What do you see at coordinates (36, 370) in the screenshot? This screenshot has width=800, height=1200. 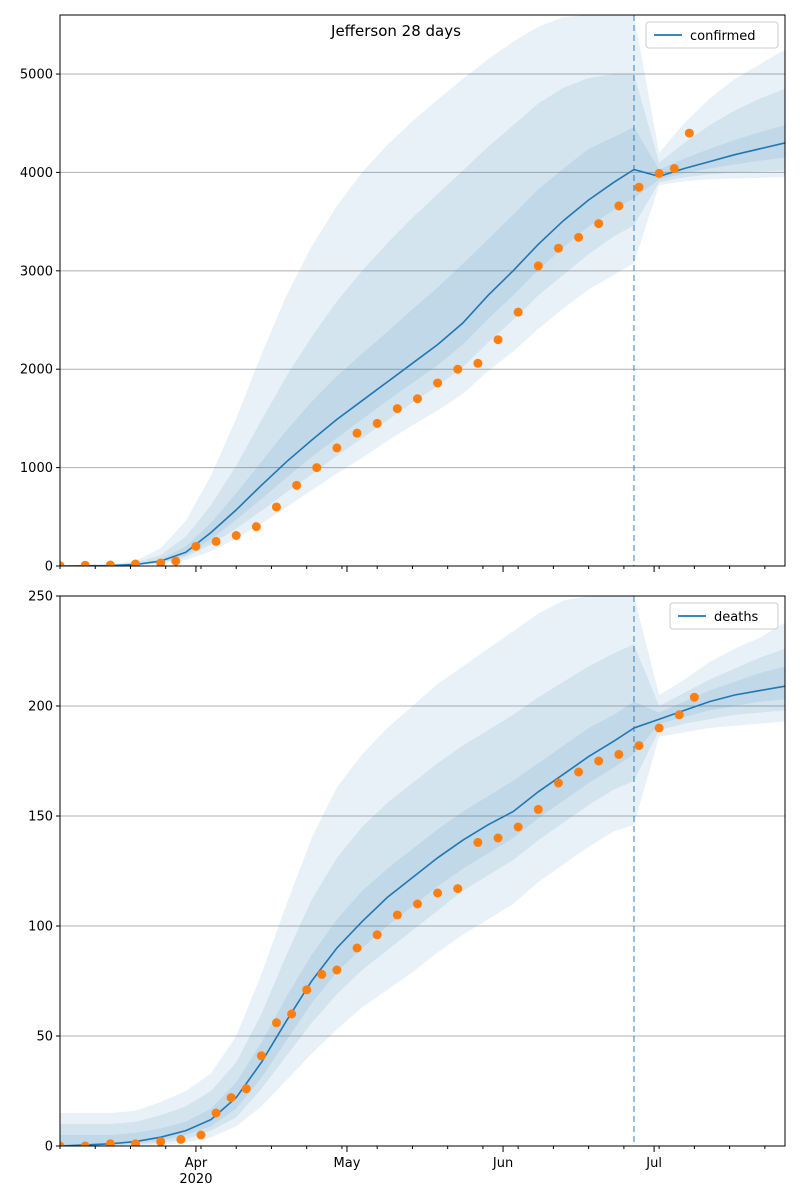 I see `y-tick-label: 2000` at bounding box center [36, 370].